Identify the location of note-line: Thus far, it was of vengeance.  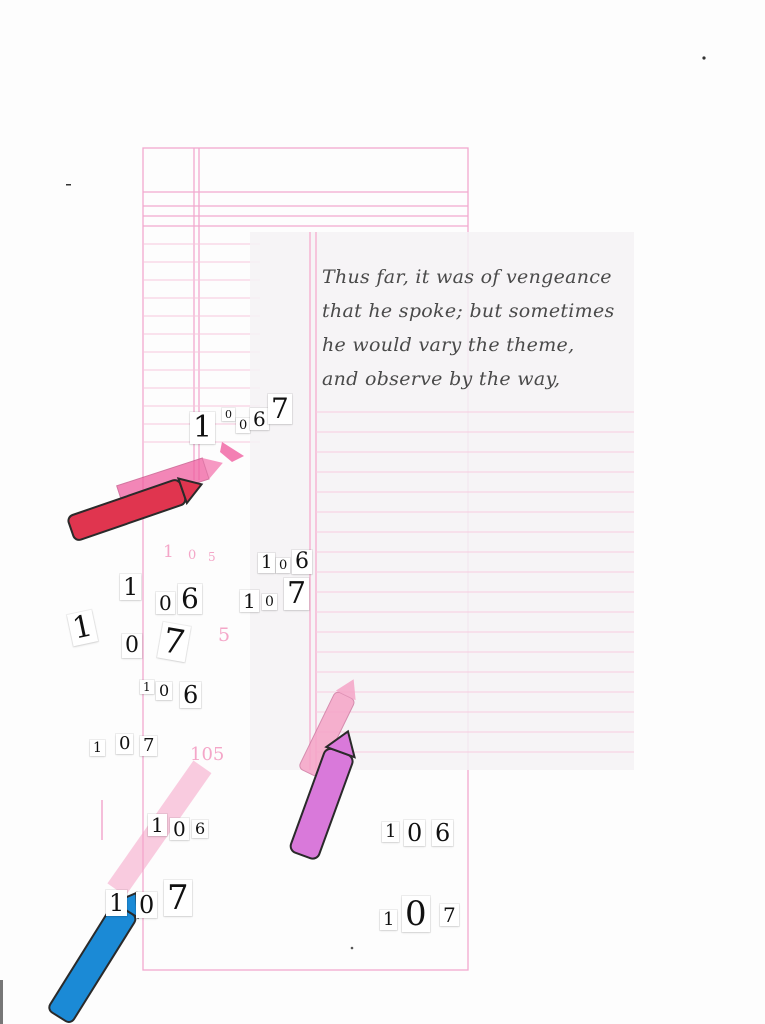
(467, 277).